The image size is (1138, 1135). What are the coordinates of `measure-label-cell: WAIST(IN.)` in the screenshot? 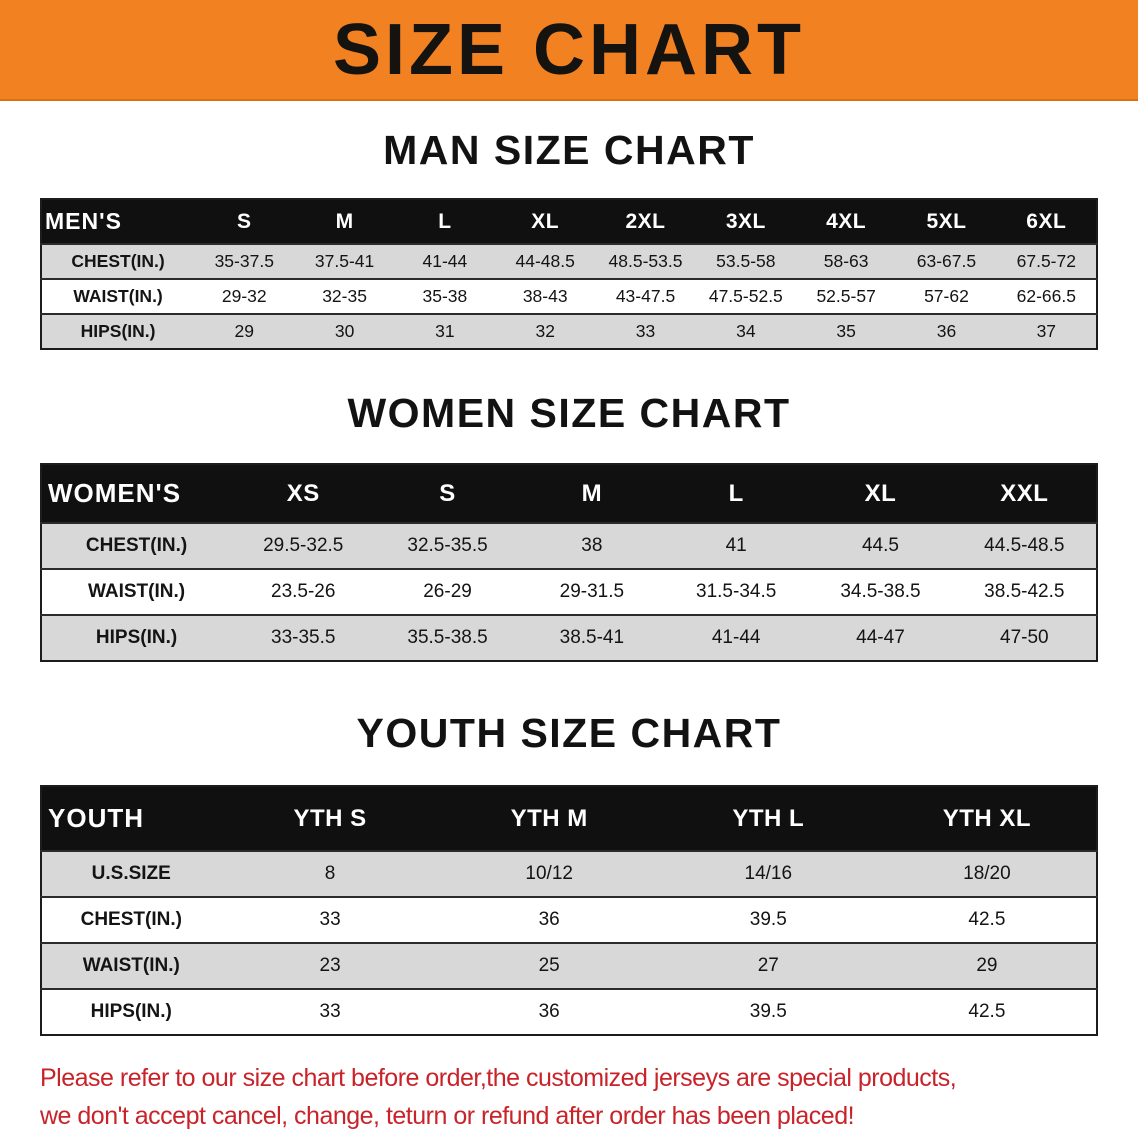 It's located at (136, 592).